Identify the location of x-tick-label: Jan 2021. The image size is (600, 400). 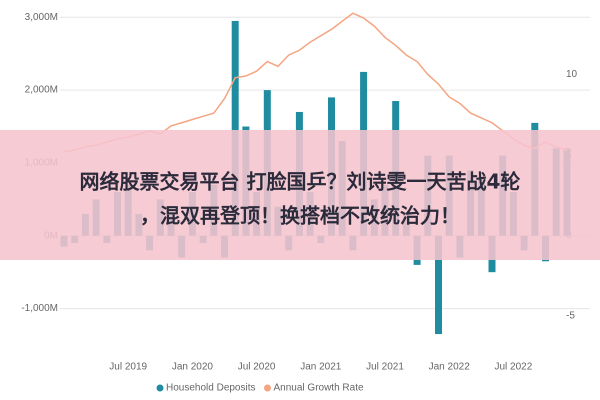
(321, 367).